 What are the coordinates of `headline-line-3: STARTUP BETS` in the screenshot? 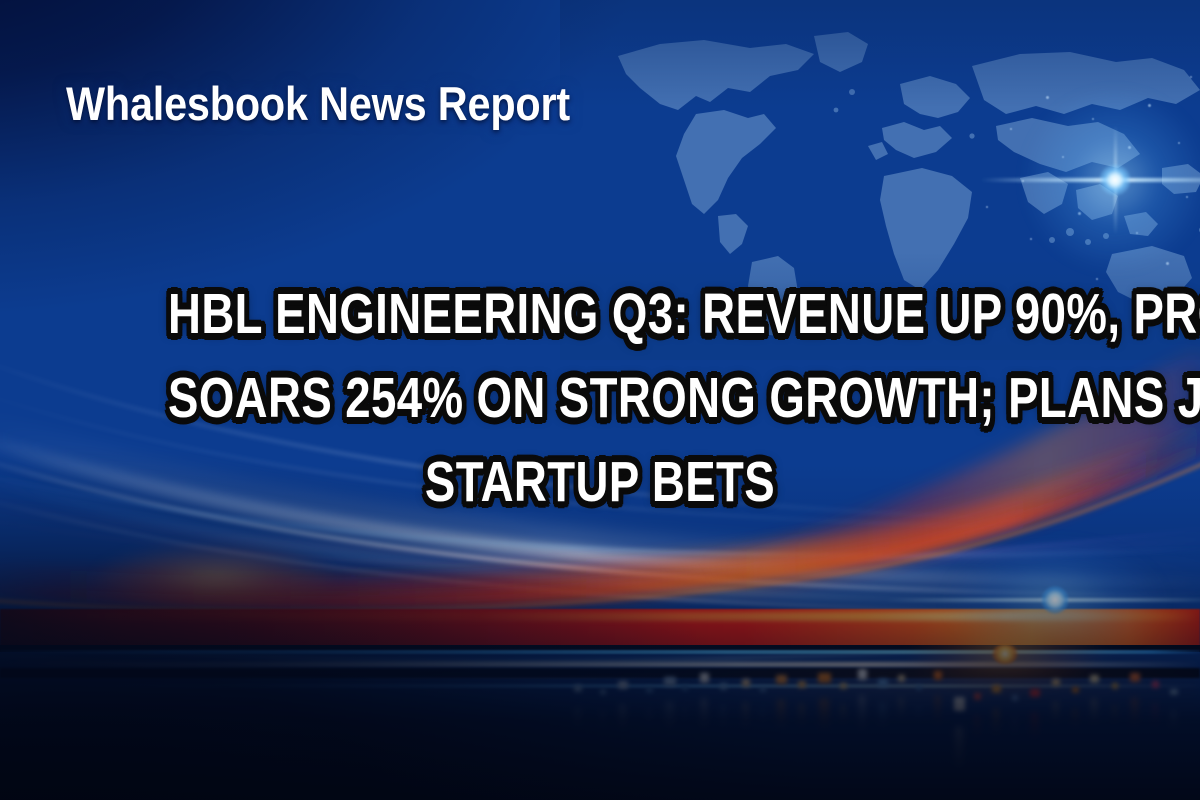 It's located at (600, 482).